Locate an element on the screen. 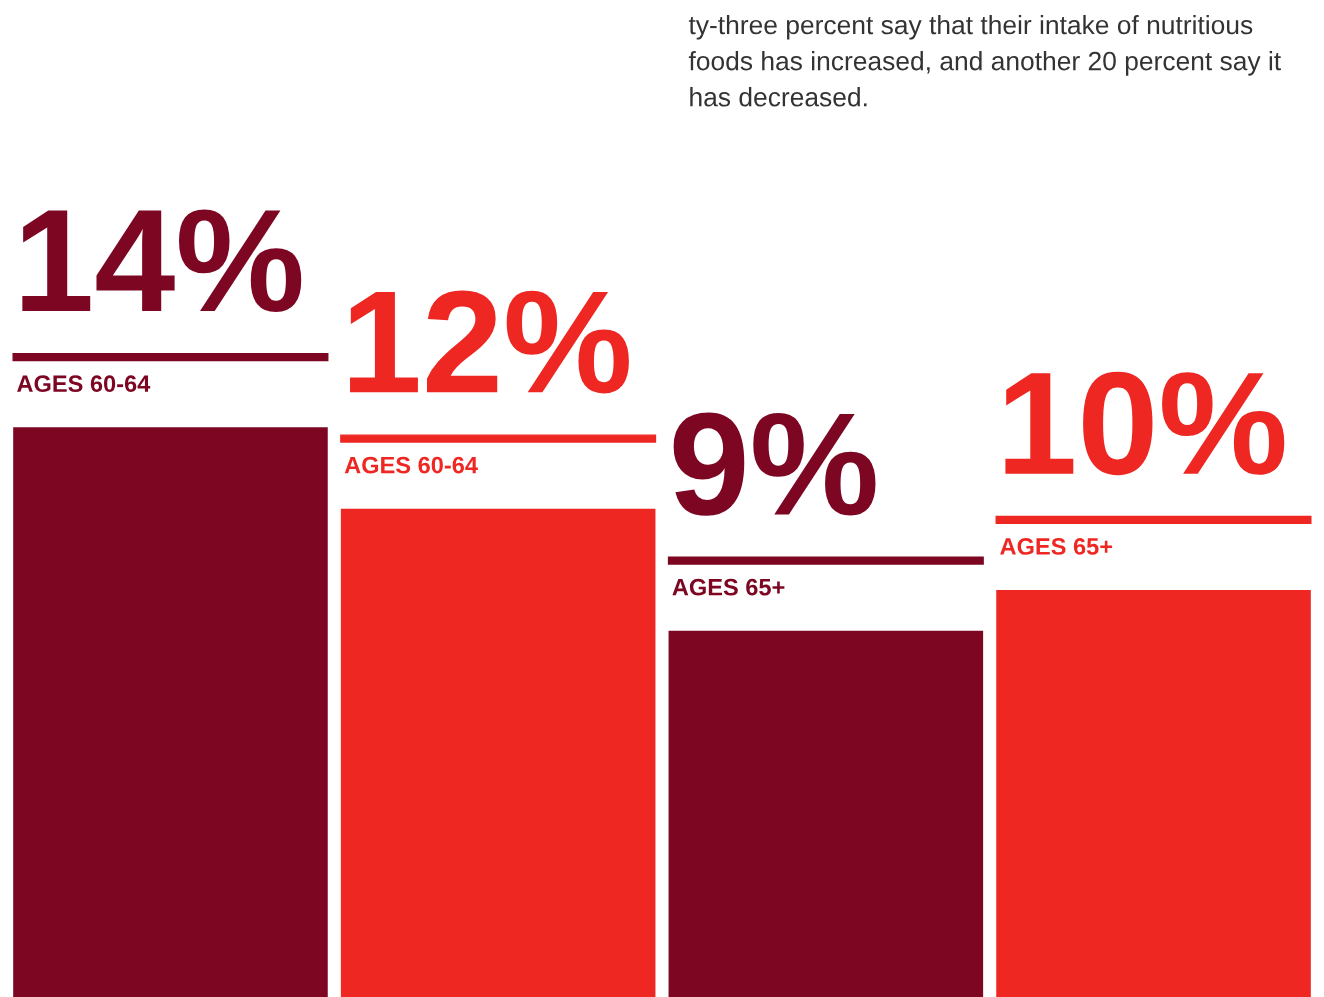  text: ty-three percent say that their intake of nutritious foods has increased, and another 20 percent say it has decreased. is located at coordinates (984, 60).